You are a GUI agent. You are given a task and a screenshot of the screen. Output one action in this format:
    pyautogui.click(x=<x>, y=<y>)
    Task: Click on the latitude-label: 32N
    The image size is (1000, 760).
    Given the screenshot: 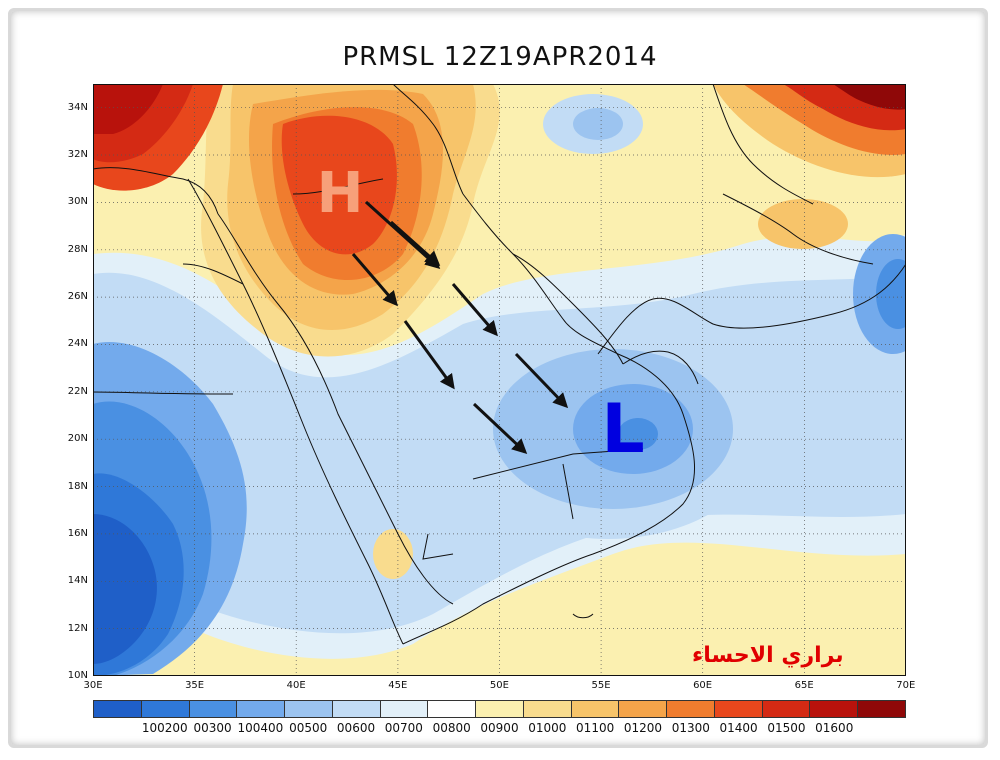 What is the action you would take?
    pyautogui.click(x=77, y=155)
    